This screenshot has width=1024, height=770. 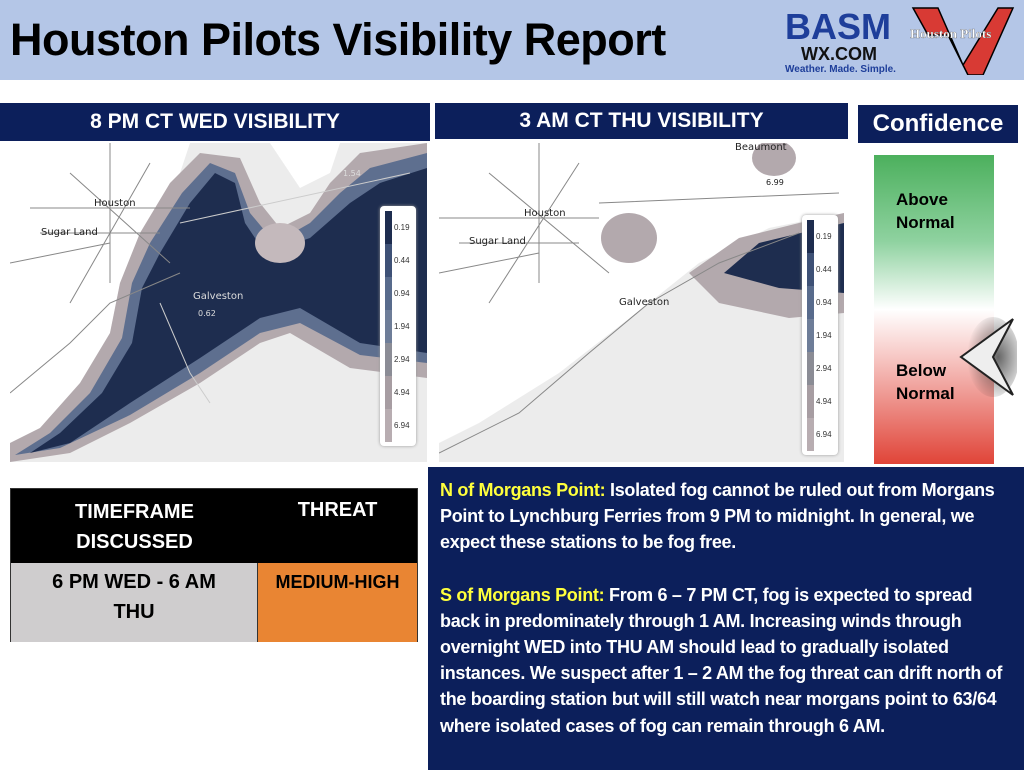 I want to click on basm-wx-logo: BASM WX.COM Weather. Made. Simple., so click(x=840, y=40).